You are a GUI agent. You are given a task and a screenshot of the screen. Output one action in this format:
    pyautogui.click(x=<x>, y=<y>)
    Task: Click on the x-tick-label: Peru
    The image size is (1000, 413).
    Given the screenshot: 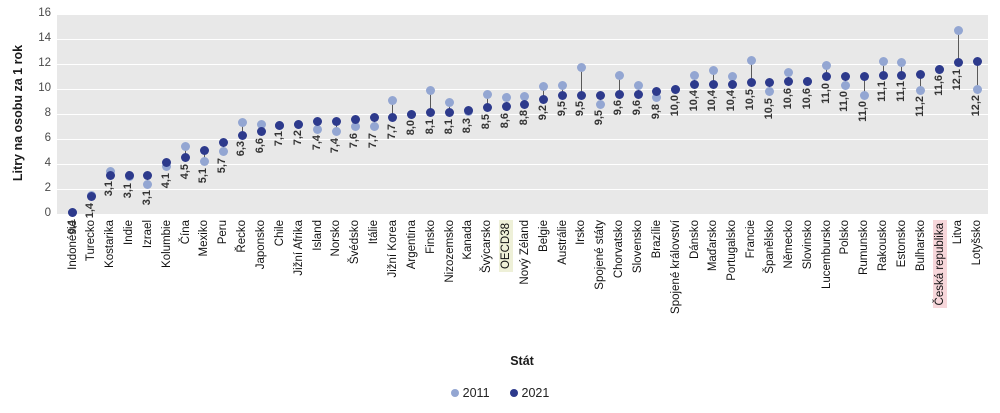 What is the action you would take?
    pyautogui.click(x=223, y=232)
    